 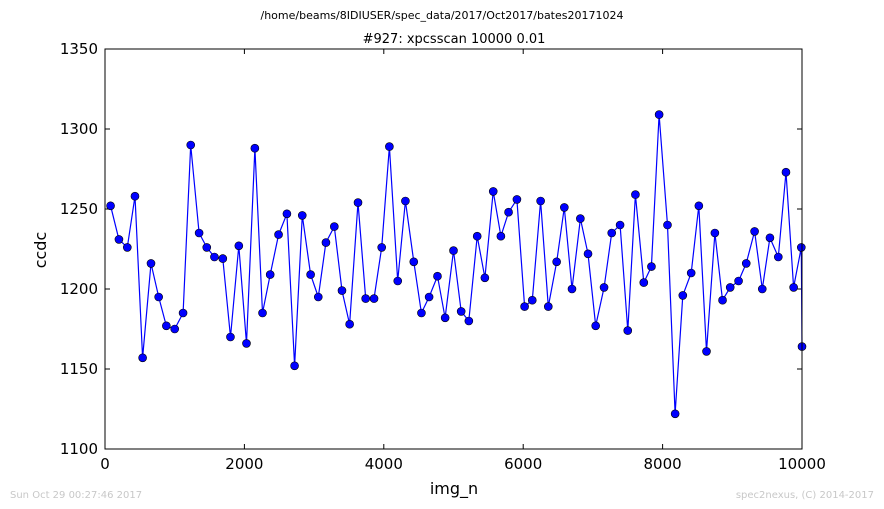 I want to click on y-tick-label: 1350, so click(x=79, y=49).